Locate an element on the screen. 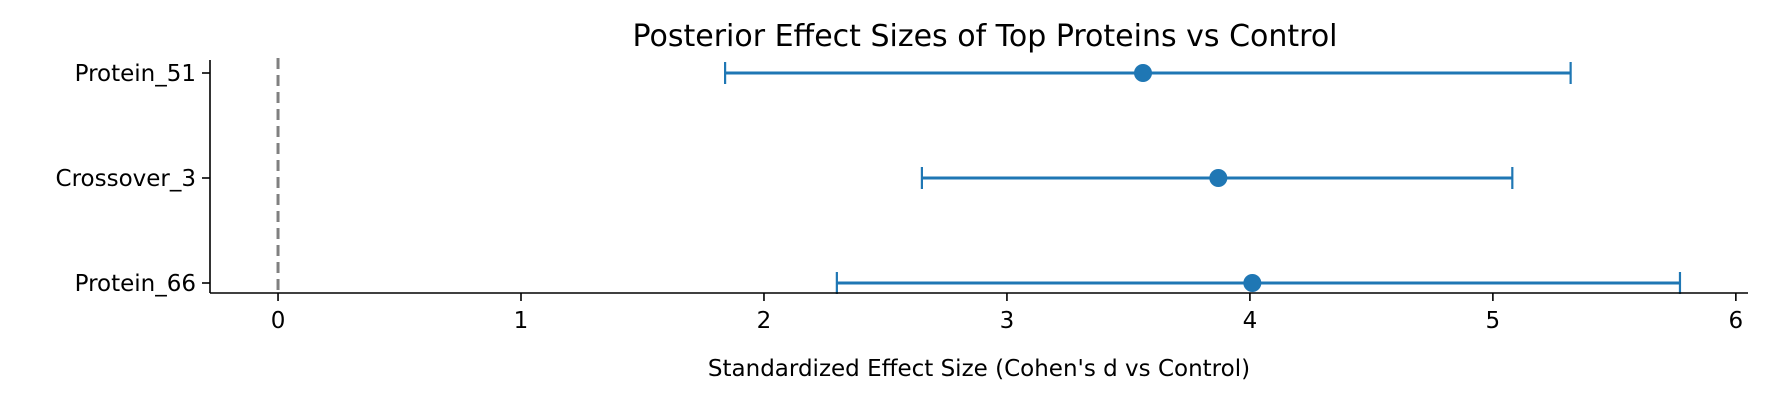 This screenshot has height=400, width=1778. y-tick-label: Protein_66 is located at coordinates (135, 284).